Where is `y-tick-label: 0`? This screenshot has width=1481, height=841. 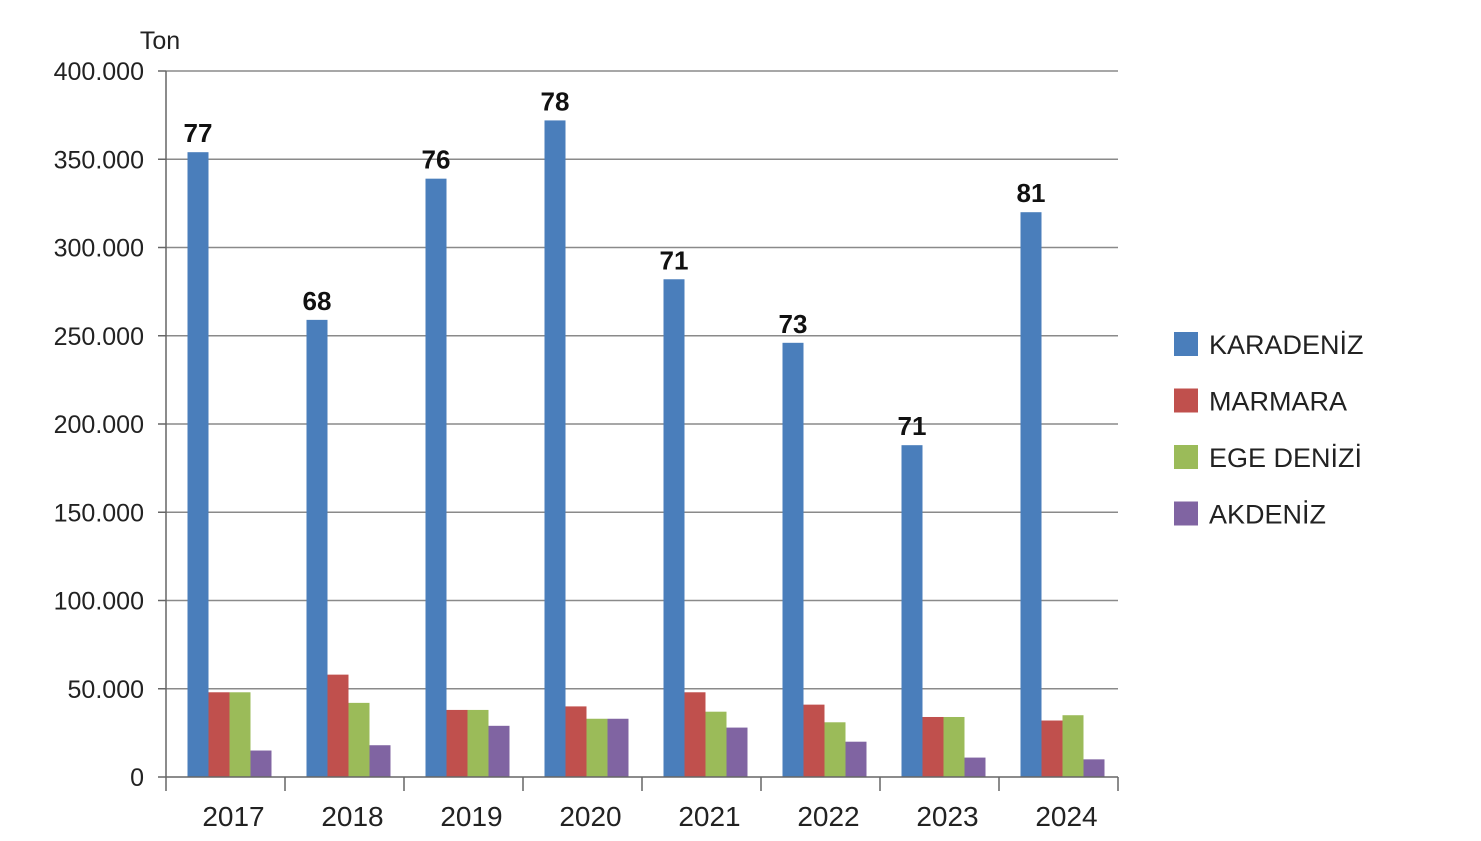 y-tick-label: 0 is located at coordinates (137, 778).